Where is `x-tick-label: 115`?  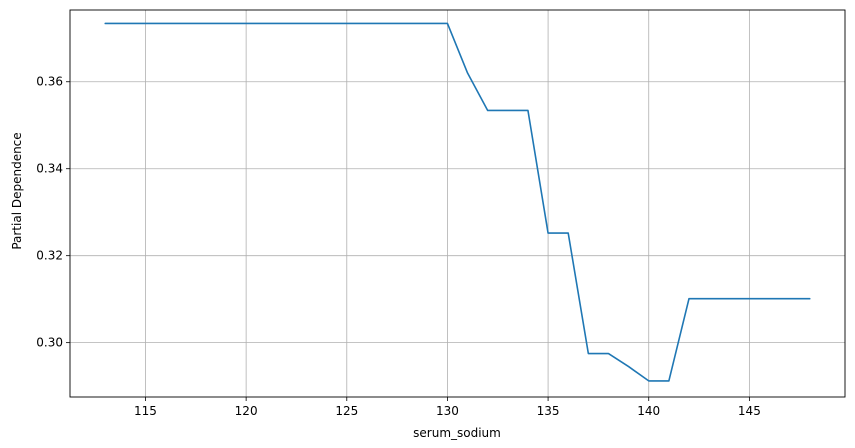
x-tick-label: 115 is located at coordinates (145, 411).